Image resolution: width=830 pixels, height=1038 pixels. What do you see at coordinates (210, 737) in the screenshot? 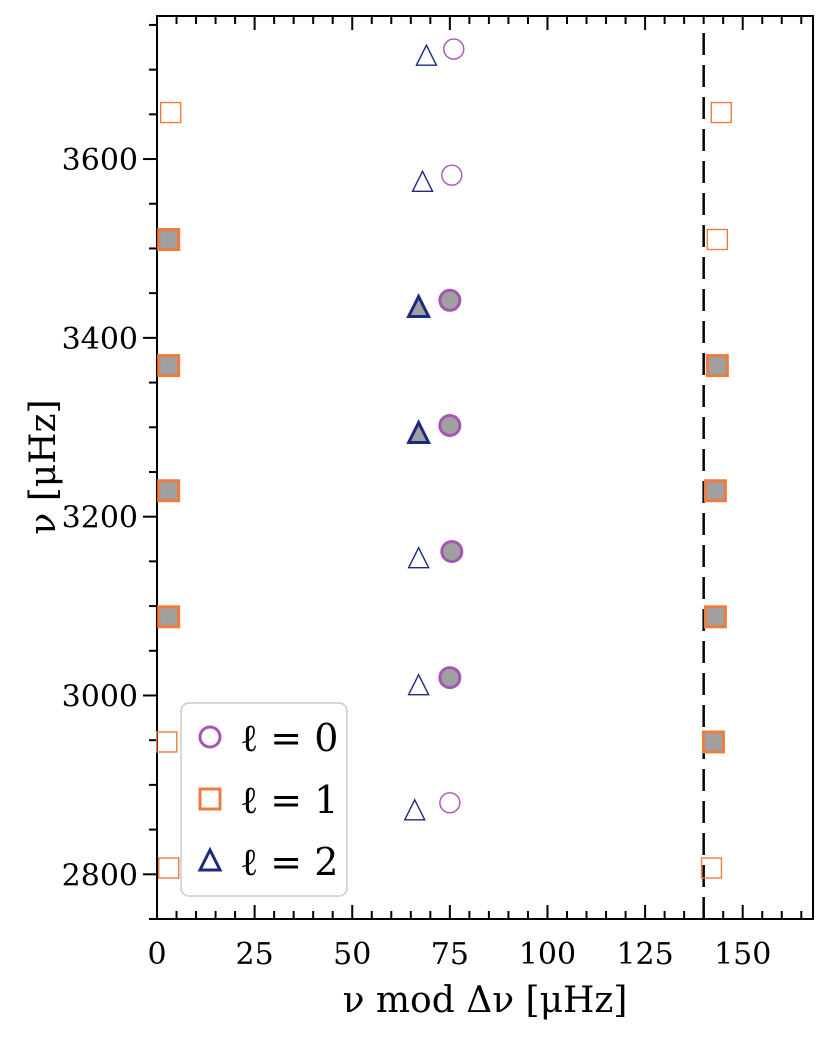
I see `legend-marker-circle` at bounding box center [210, 737].